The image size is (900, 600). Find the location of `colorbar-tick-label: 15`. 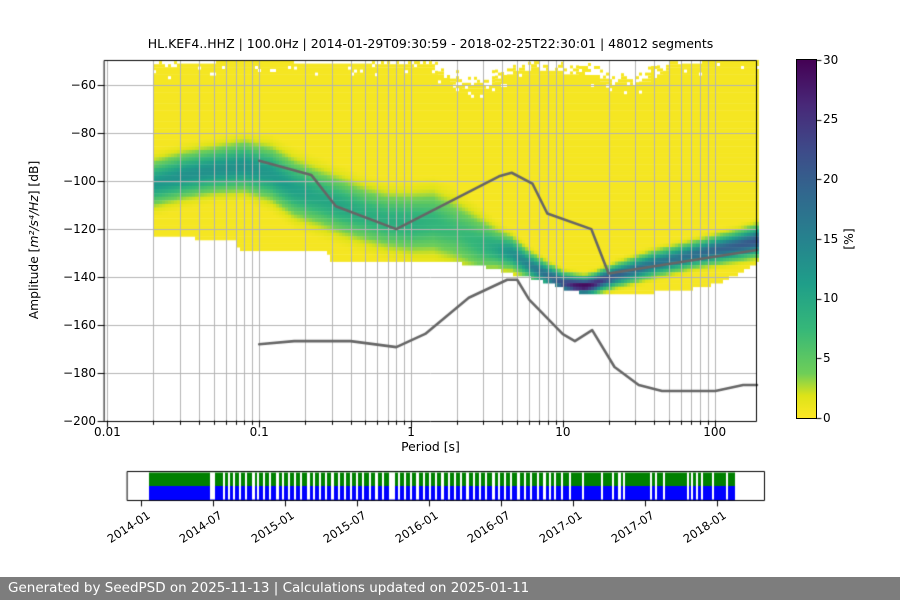

colorbar-tick-label: 15 is located at coordinates (831, 238).